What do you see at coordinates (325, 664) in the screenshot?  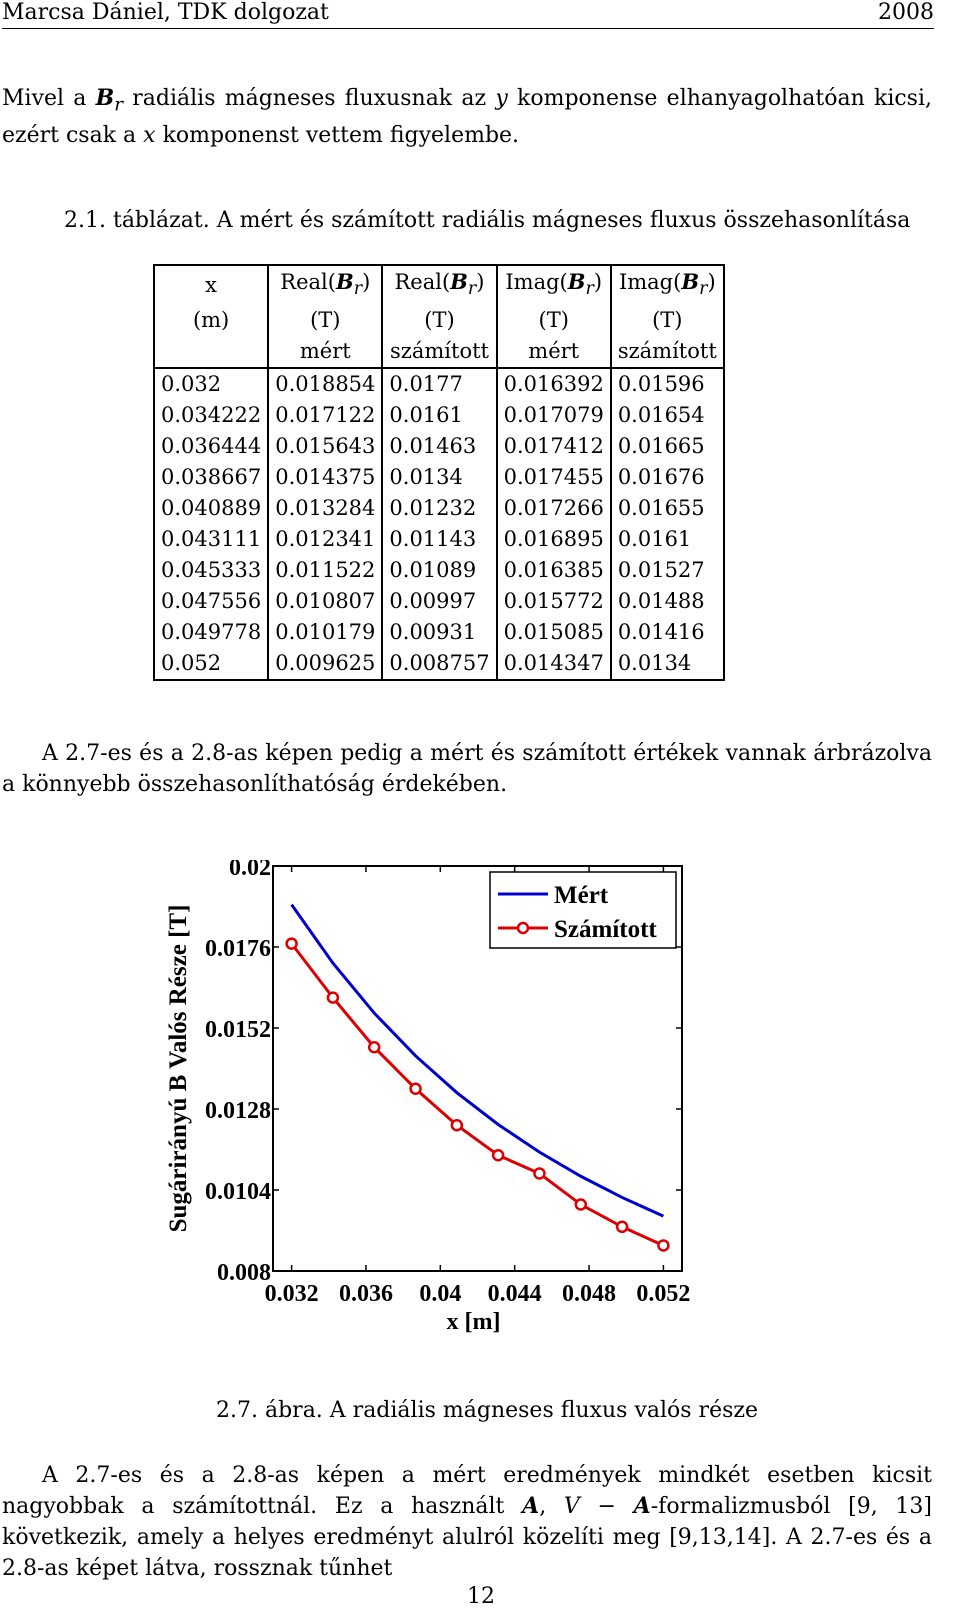 I see `table-cell: 0.009625` at bounding box center [325, 664].